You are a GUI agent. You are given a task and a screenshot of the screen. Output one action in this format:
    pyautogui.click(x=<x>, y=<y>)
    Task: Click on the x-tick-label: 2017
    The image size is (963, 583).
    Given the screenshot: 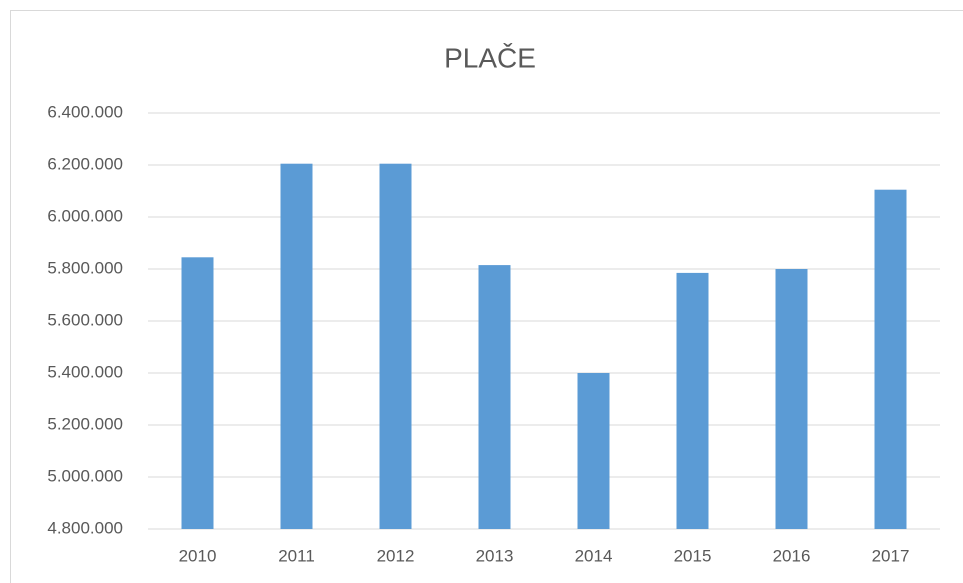 What is the action you would take?
    pyautogui.click(x=891, y=555)
    